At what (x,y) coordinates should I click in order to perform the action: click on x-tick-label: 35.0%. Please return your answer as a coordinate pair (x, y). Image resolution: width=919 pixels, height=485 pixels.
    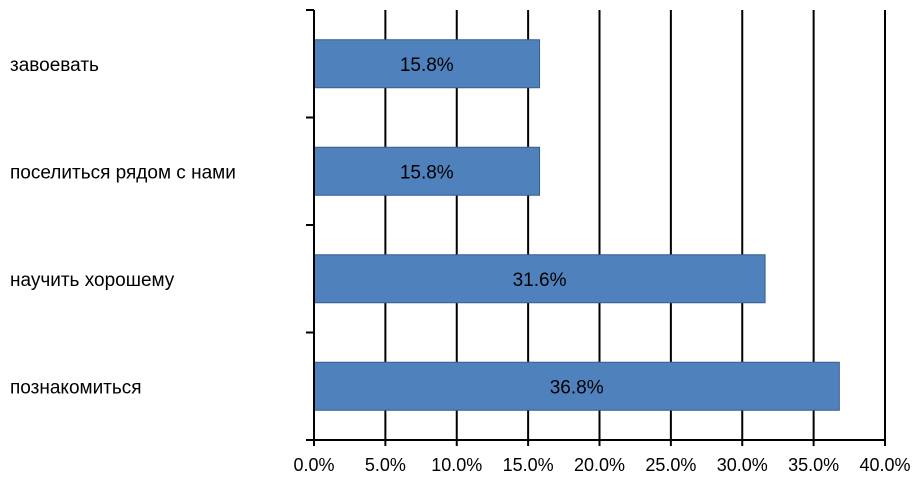
    Looking at the image, I should click on (813, 465).